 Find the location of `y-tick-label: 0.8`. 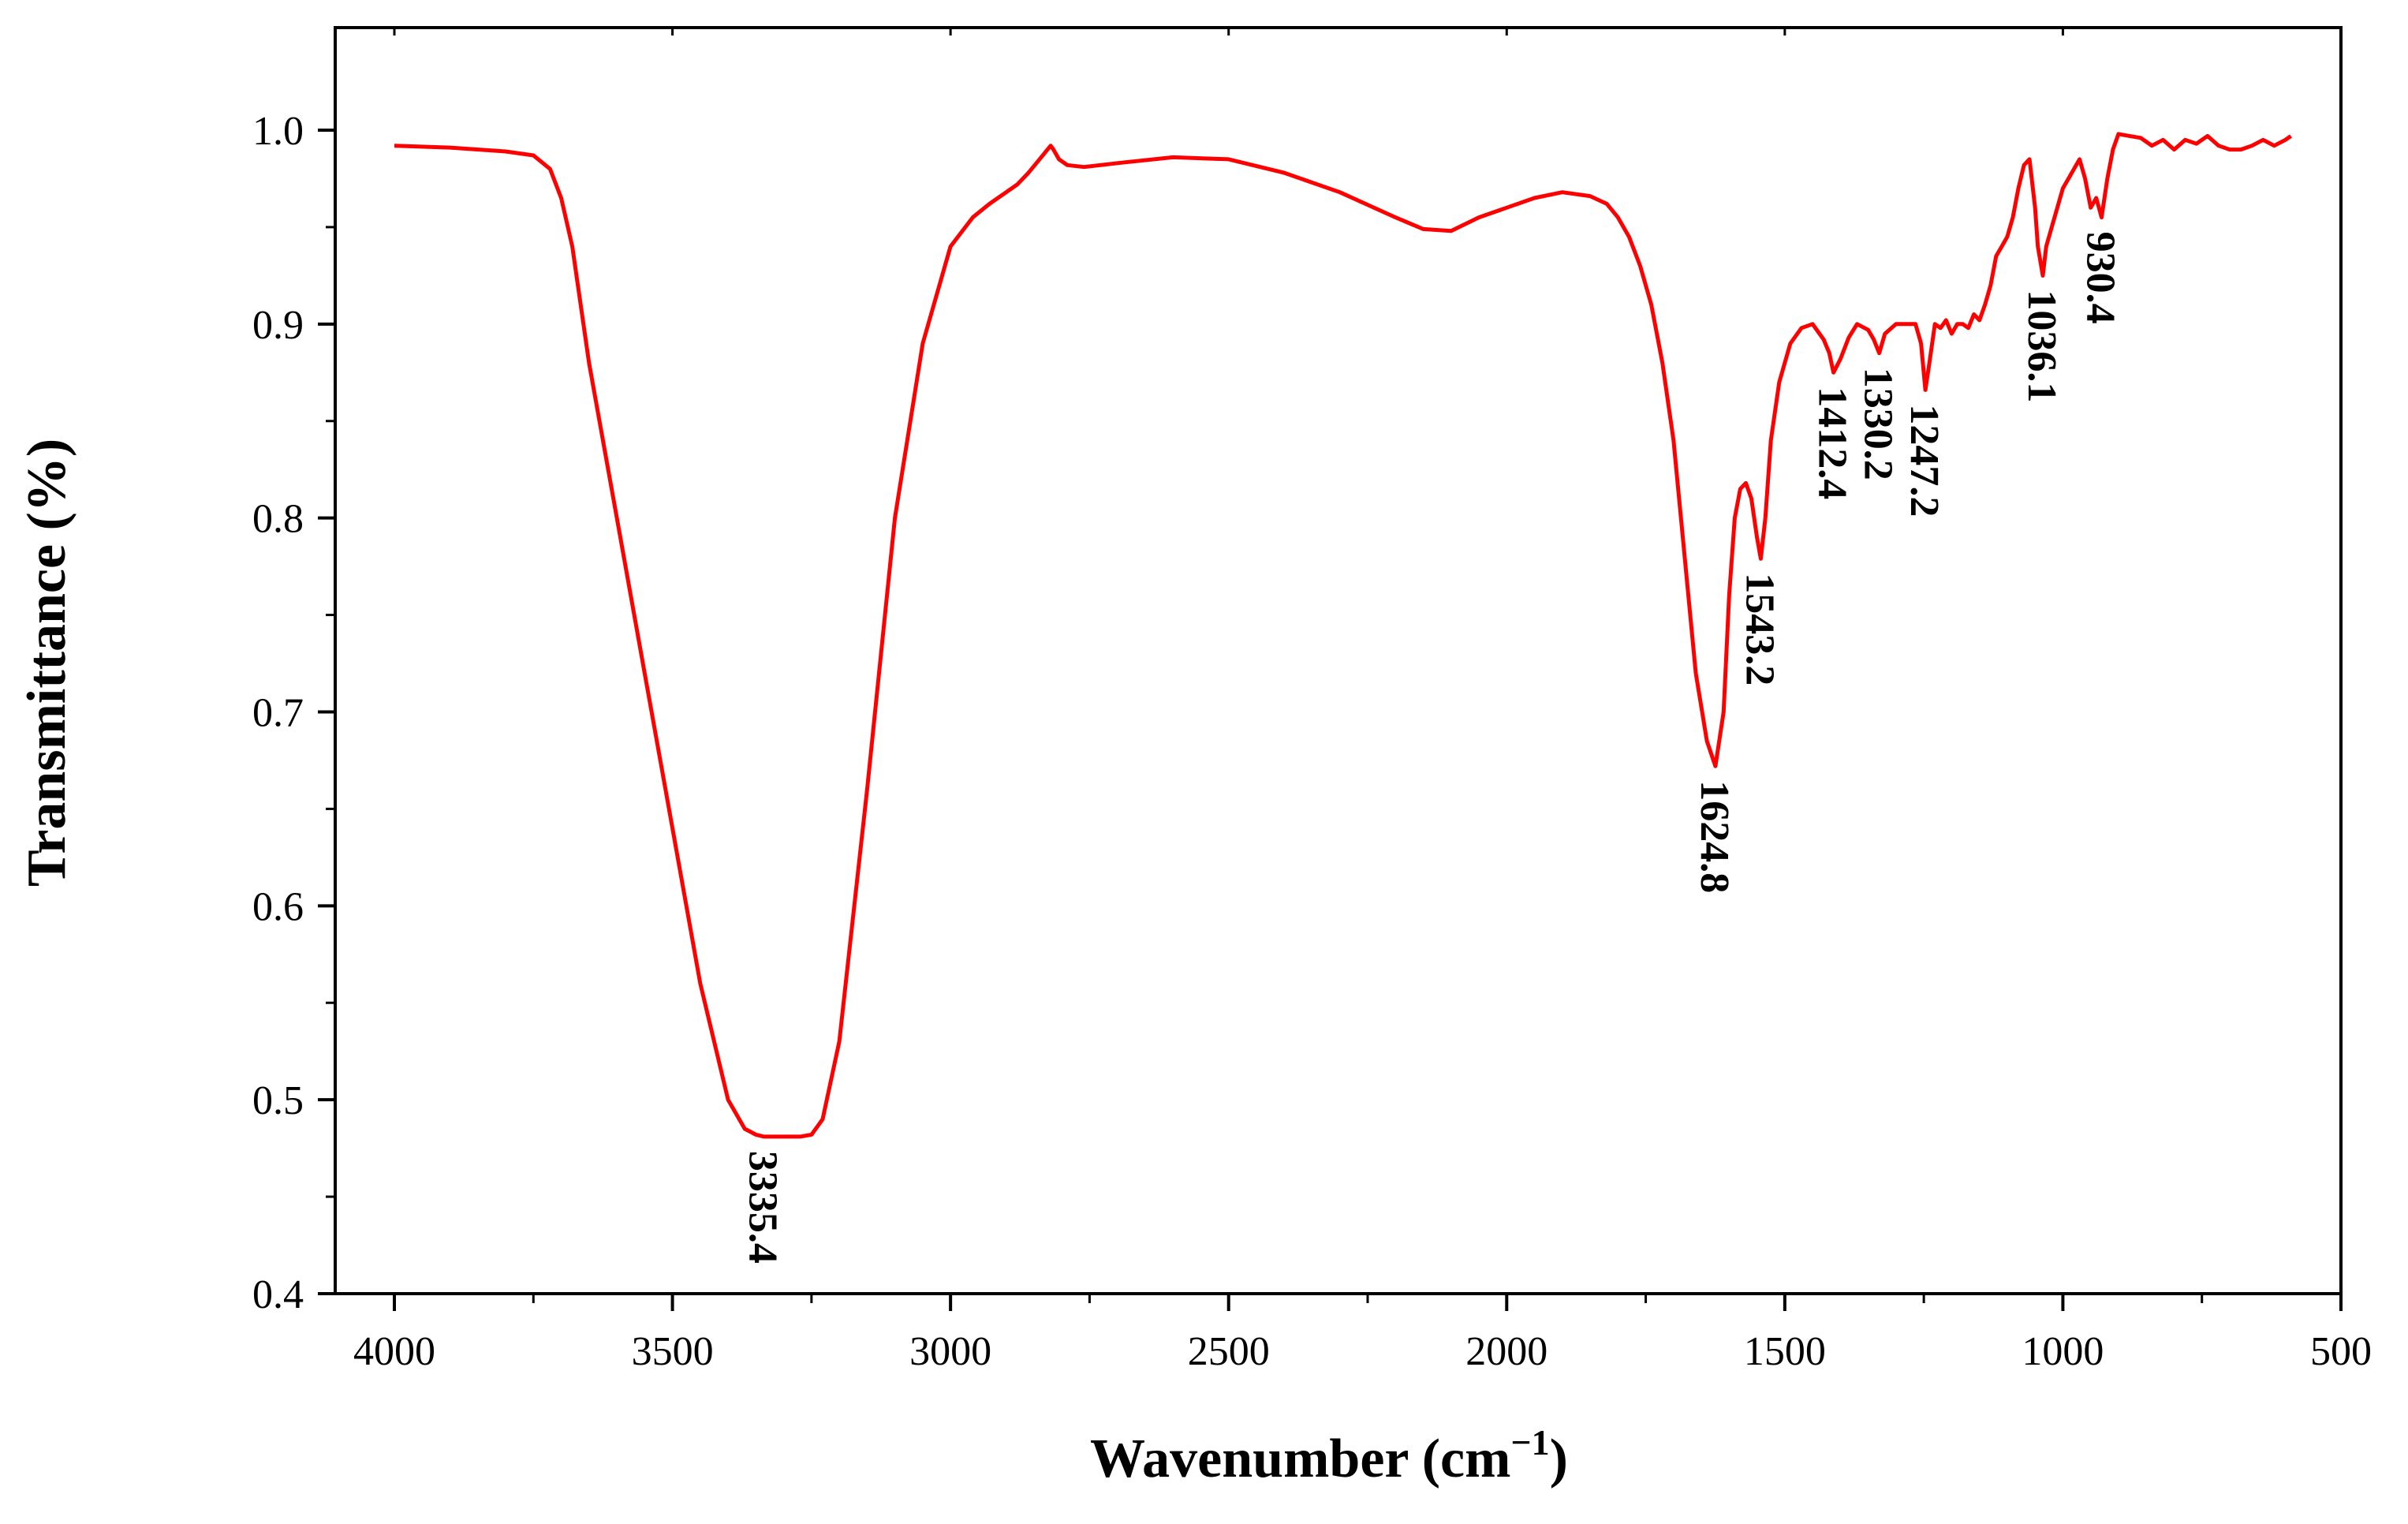

y-tick-label: 0.8 is located at coordinates (278, 519).